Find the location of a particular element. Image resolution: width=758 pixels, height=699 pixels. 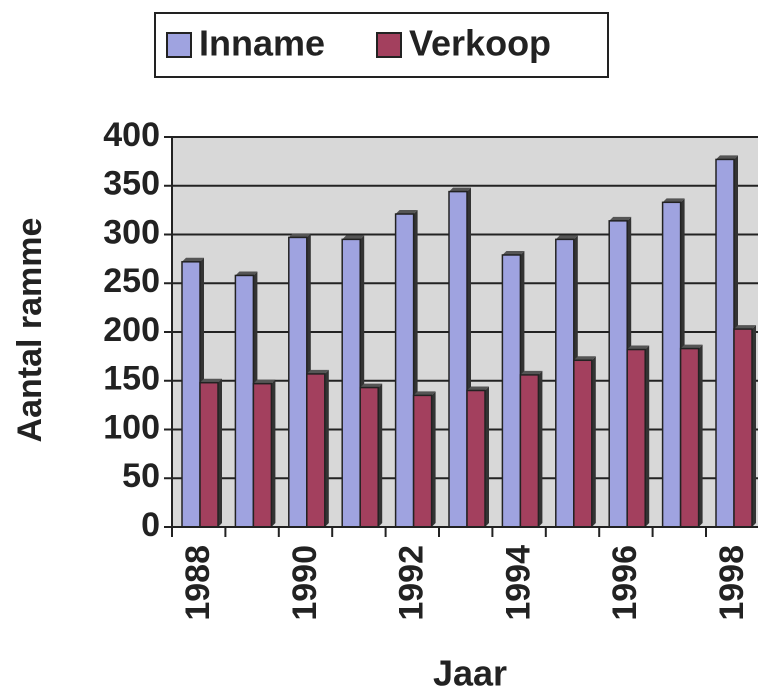

y-tick-label: 350 is located at coordinates (131, 184).